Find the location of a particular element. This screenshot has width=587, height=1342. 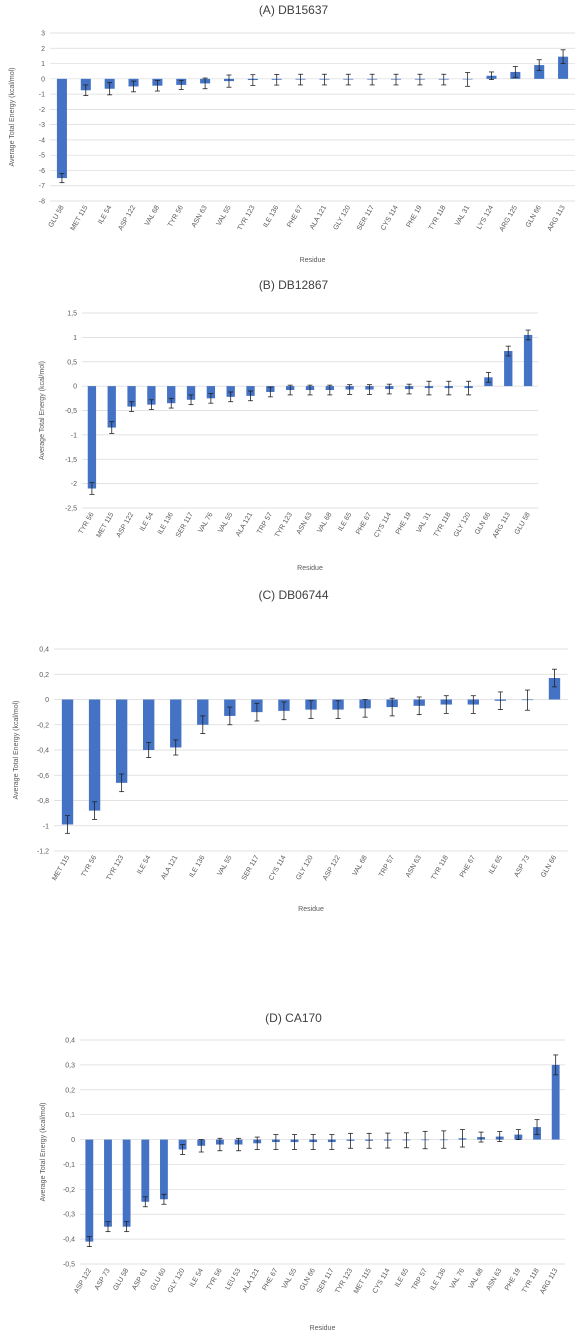

y-tick-label: -5 is located at coordinates (42, 156).